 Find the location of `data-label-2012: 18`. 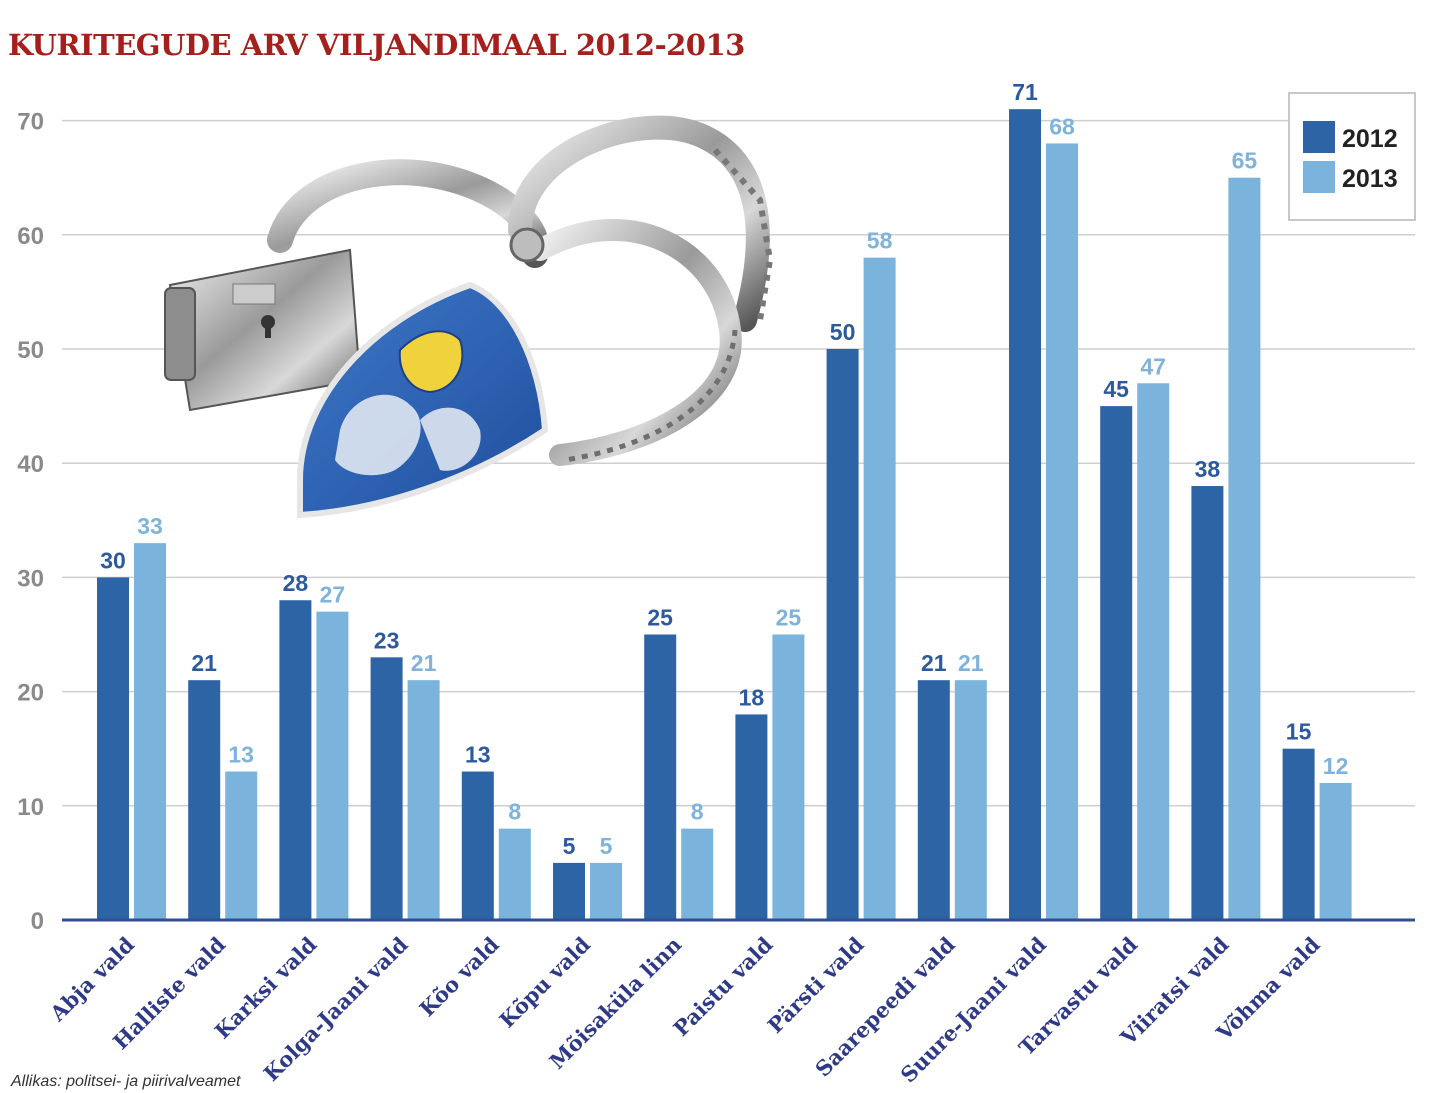

data-label-2012: 18 is located at coordinates (752, 697).